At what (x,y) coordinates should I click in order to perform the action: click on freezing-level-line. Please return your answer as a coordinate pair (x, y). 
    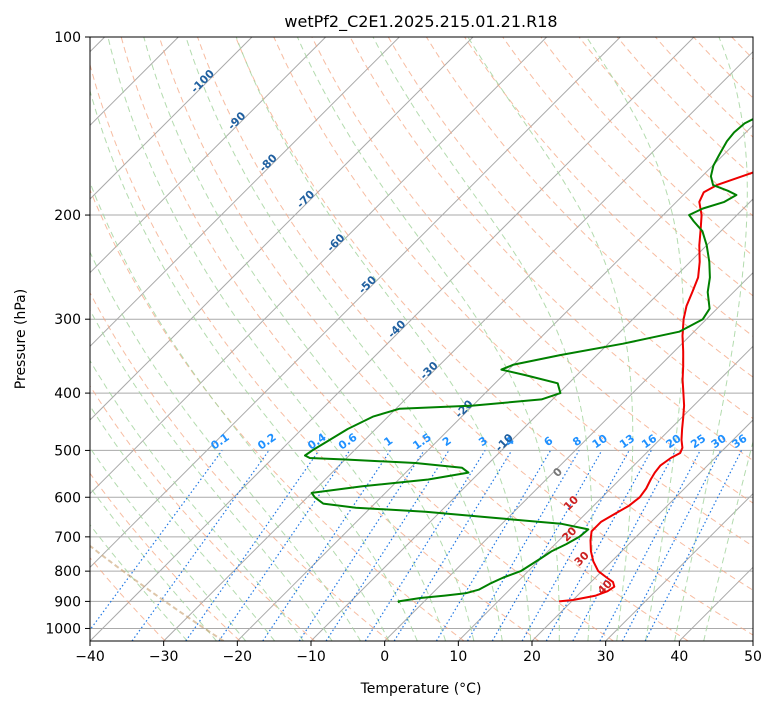
    Looking at the image, I should click on (157, 592).